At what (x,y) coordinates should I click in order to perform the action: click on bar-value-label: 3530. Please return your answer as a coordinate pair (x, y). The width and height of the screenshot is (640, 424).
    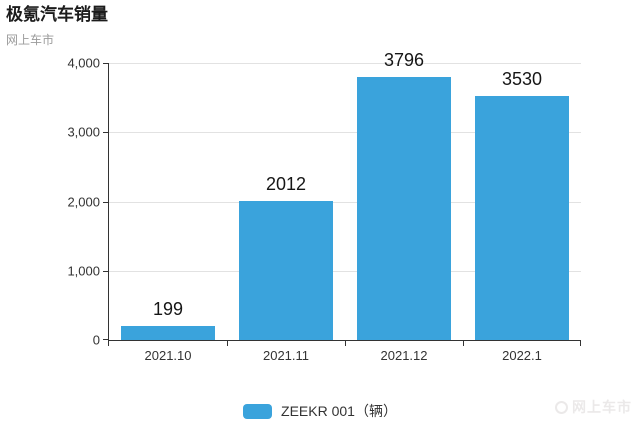
    Looking at the image, I should click on (522, 78).